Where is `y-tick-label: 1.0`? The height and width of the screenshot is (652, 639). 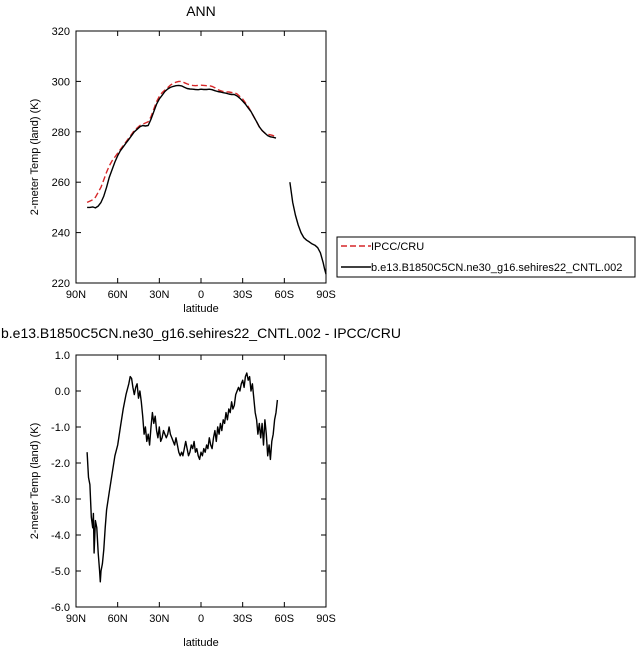
y-tick-label: 1.0 is located at coordinates (62, 356).